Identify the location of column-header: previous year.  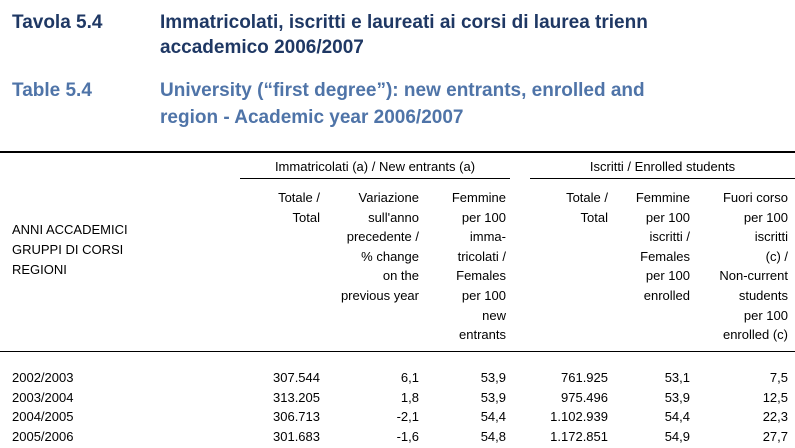
(379, 295).